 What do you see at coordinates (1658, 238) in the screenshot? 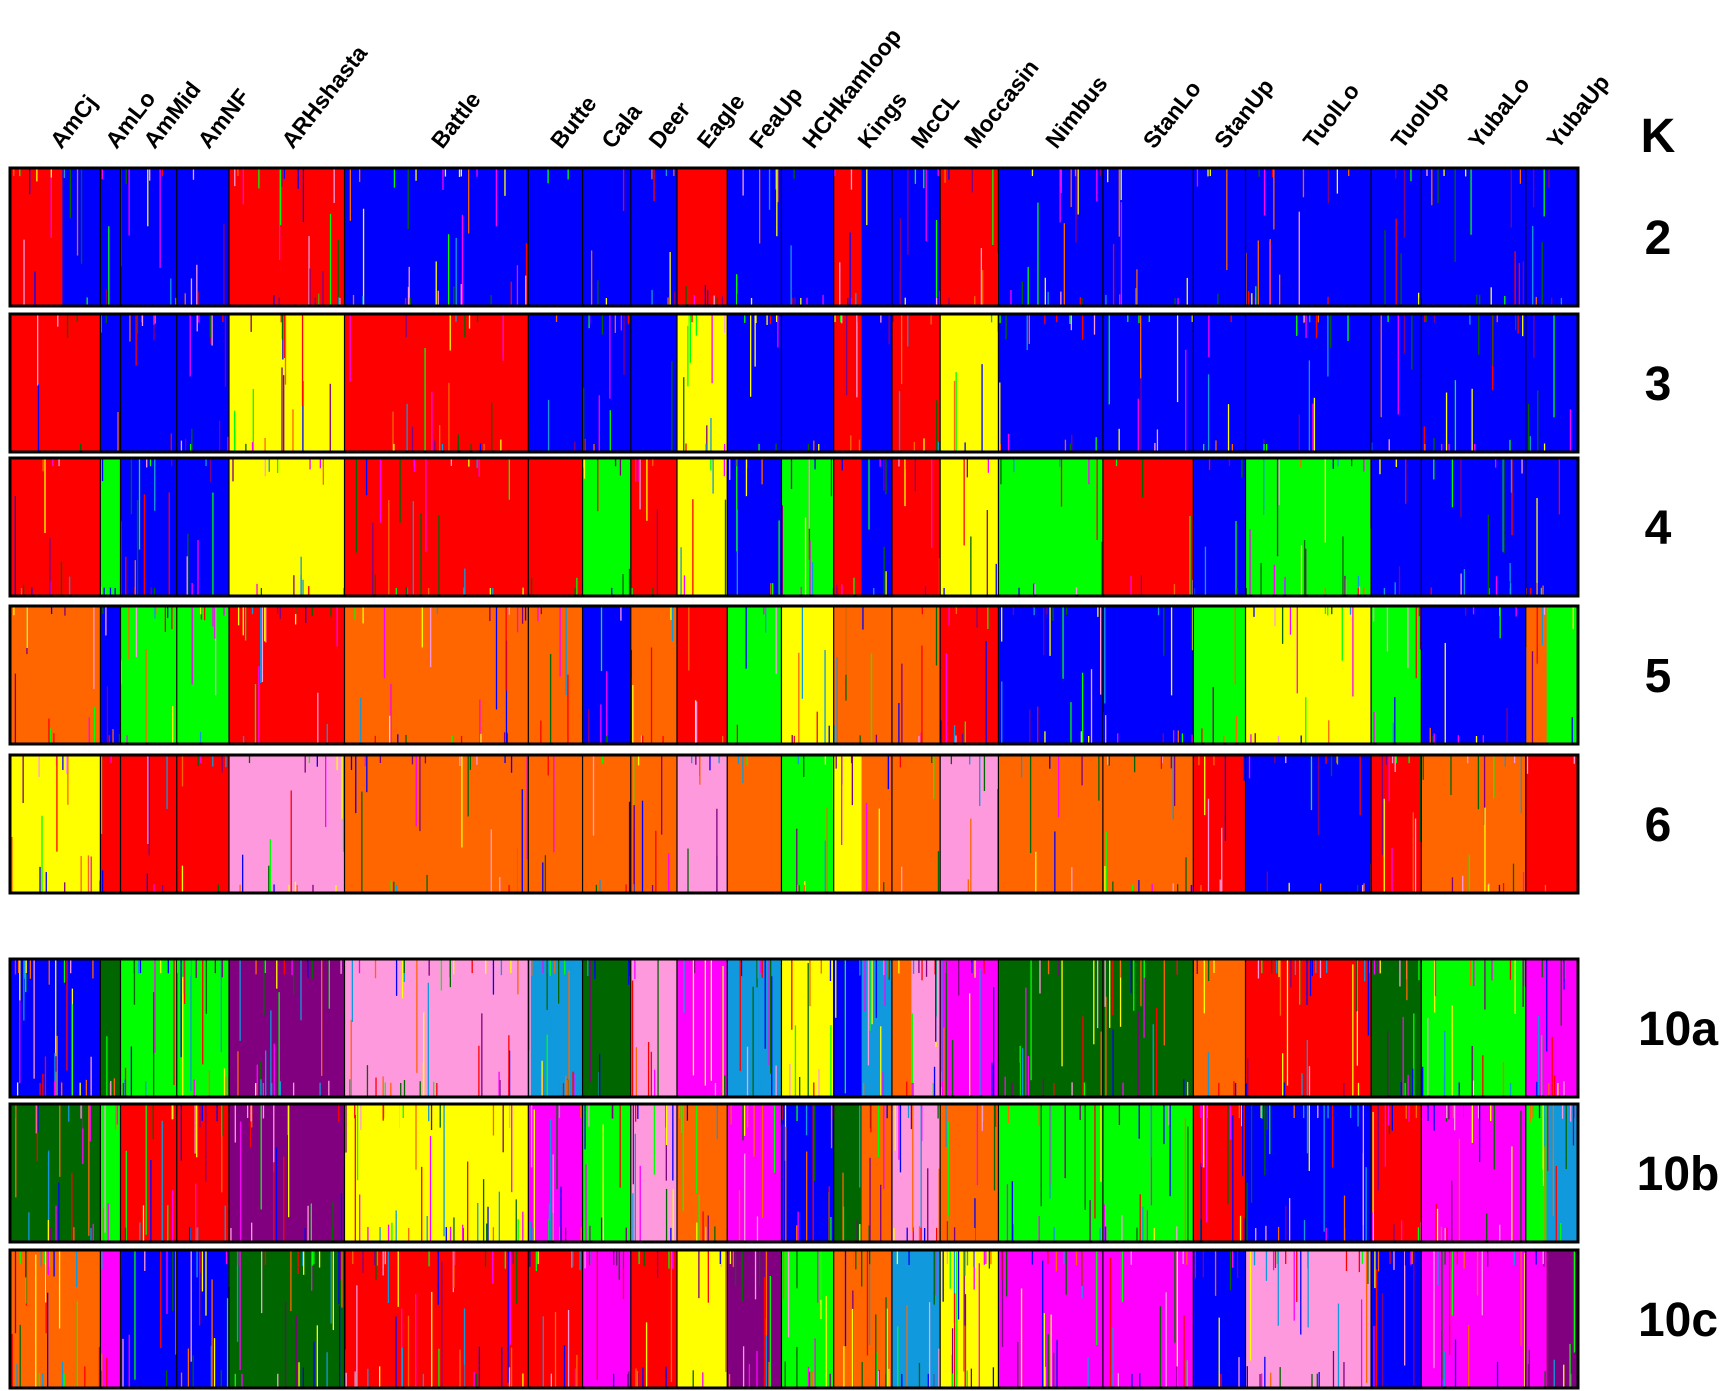
I see `k-value-label: 2` at bounding box center [1658, 238].